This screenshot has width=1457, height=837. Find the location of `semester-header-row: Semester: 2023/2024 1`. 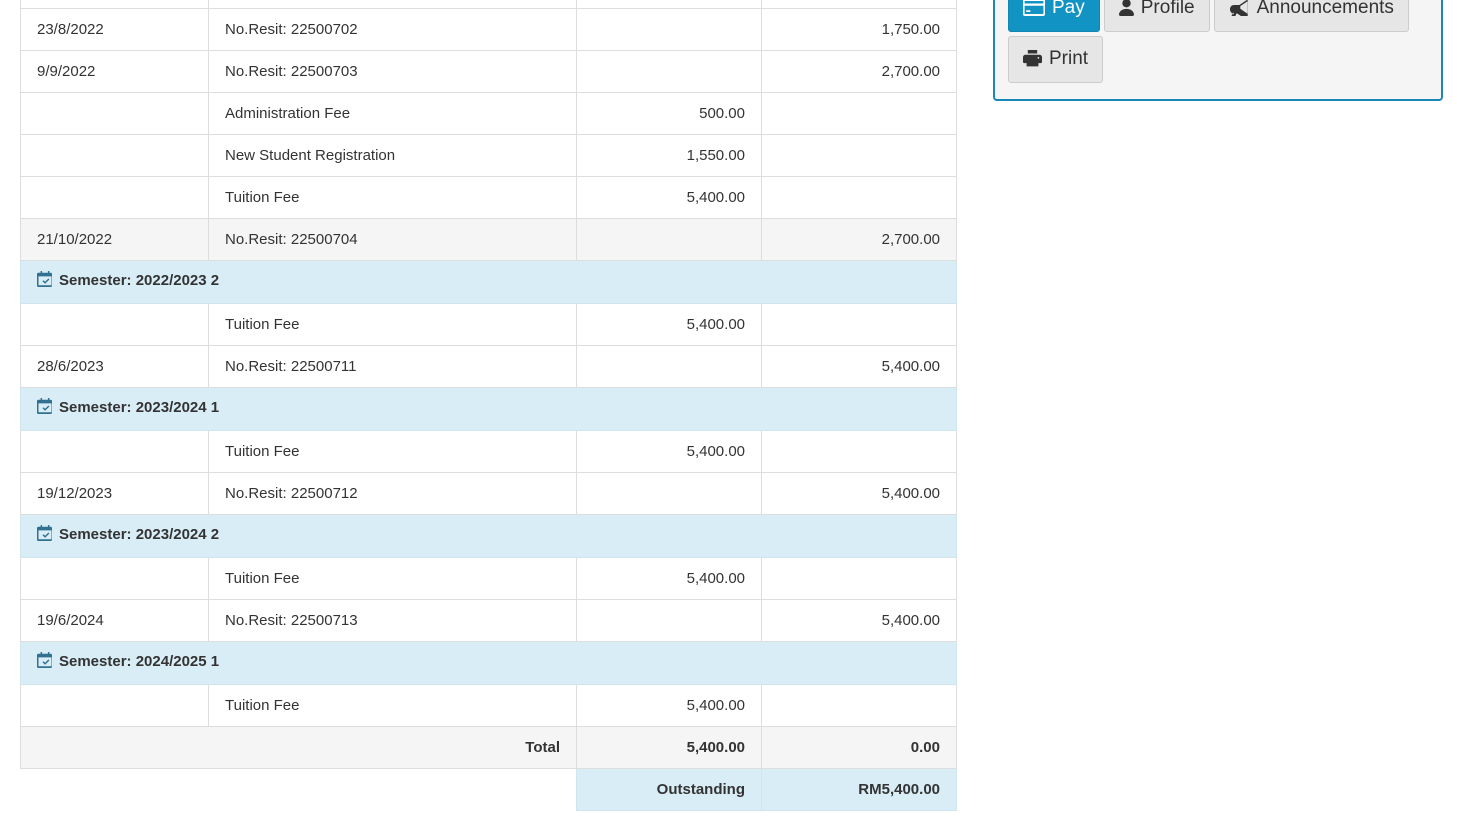

semester-header-row: Semester: 2023/2024 1 is located at coordinates (488, 409).